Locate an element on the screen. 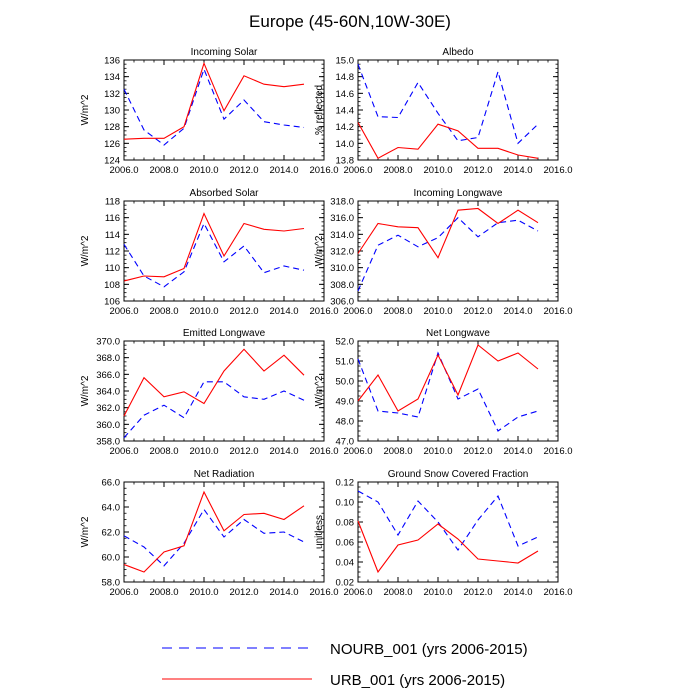 The image size is (700, 700). y-tick-label: 366.0 is located at coordinates (108, 375).